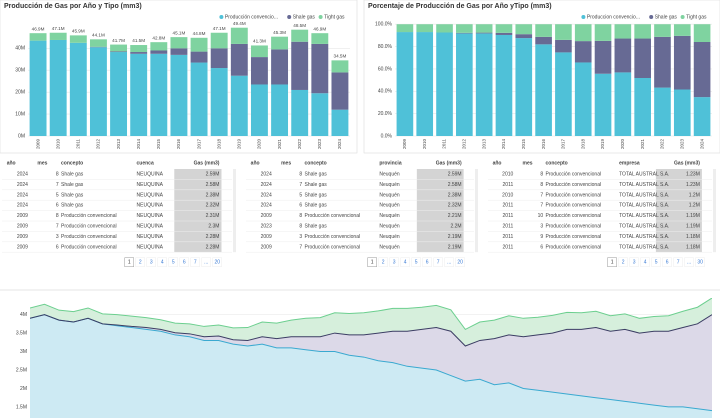  What do you see at coordinates (300, 206) in the screenshot?
I see `table-cell: 6` at bounding box center [300, 206].